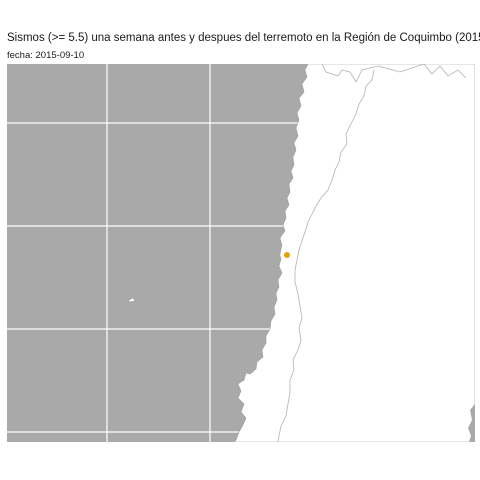  What do you see at coordinates (445, 71) in the screenshot?
I see `province-border` at bounding box center [445, 71].